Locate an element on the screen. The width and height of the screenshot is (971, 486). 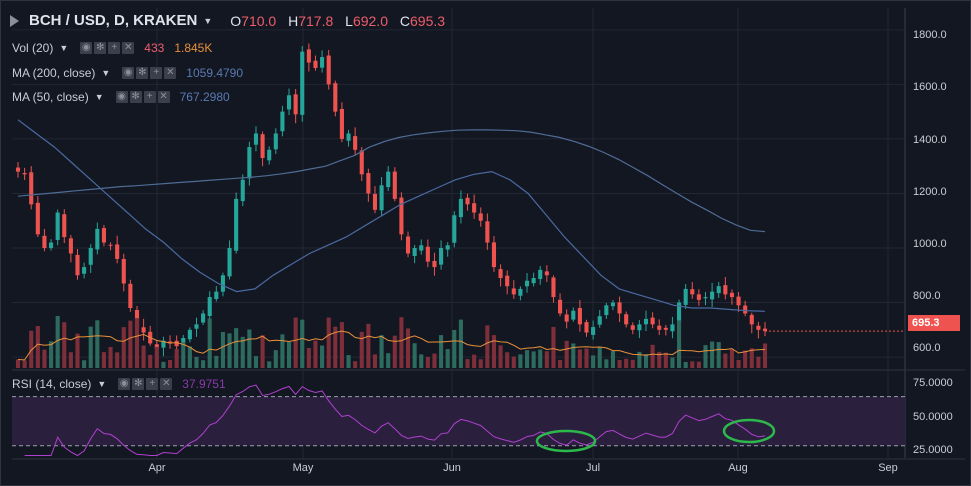
close-label: C is located at coordinates (405, 20).